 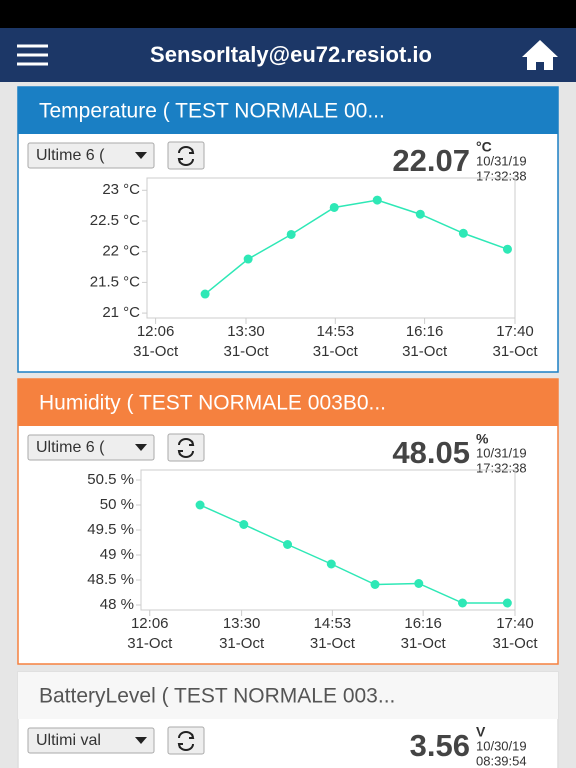 What do you see at coordinates (121, 312) in the screenshot?
I see `y-tick-label: 21 °C` at bounding box center [121, 312].